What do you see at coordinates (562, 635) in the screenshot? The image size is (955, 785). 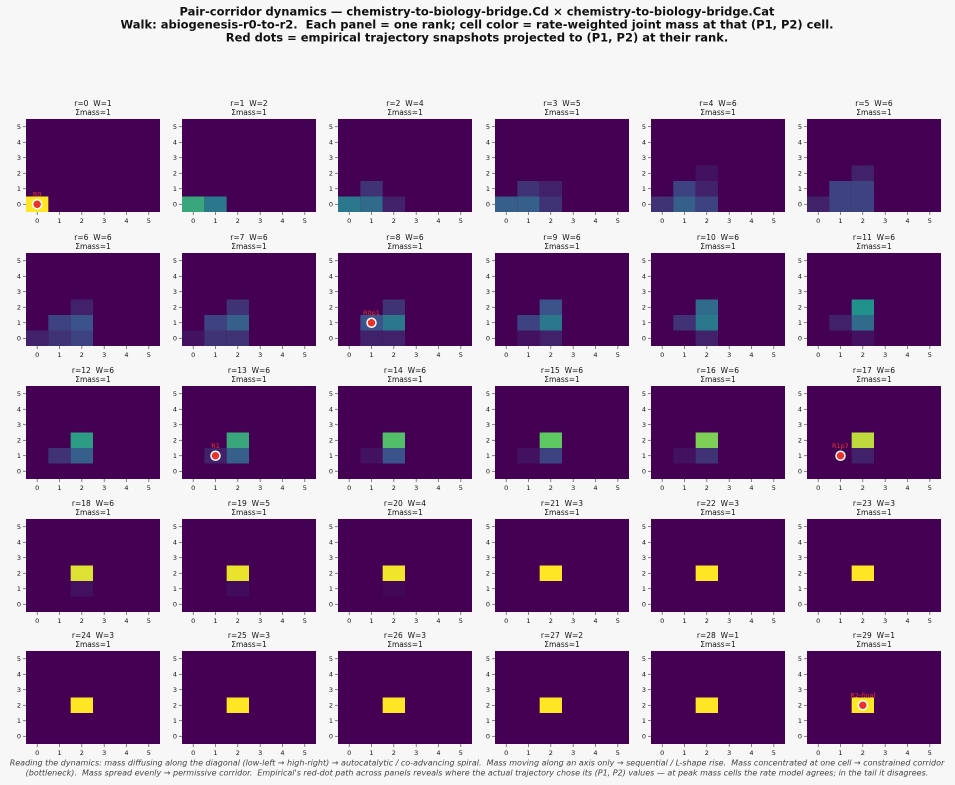 I see `panel-title: r=27 W=2` at bounding box center [562, 635].